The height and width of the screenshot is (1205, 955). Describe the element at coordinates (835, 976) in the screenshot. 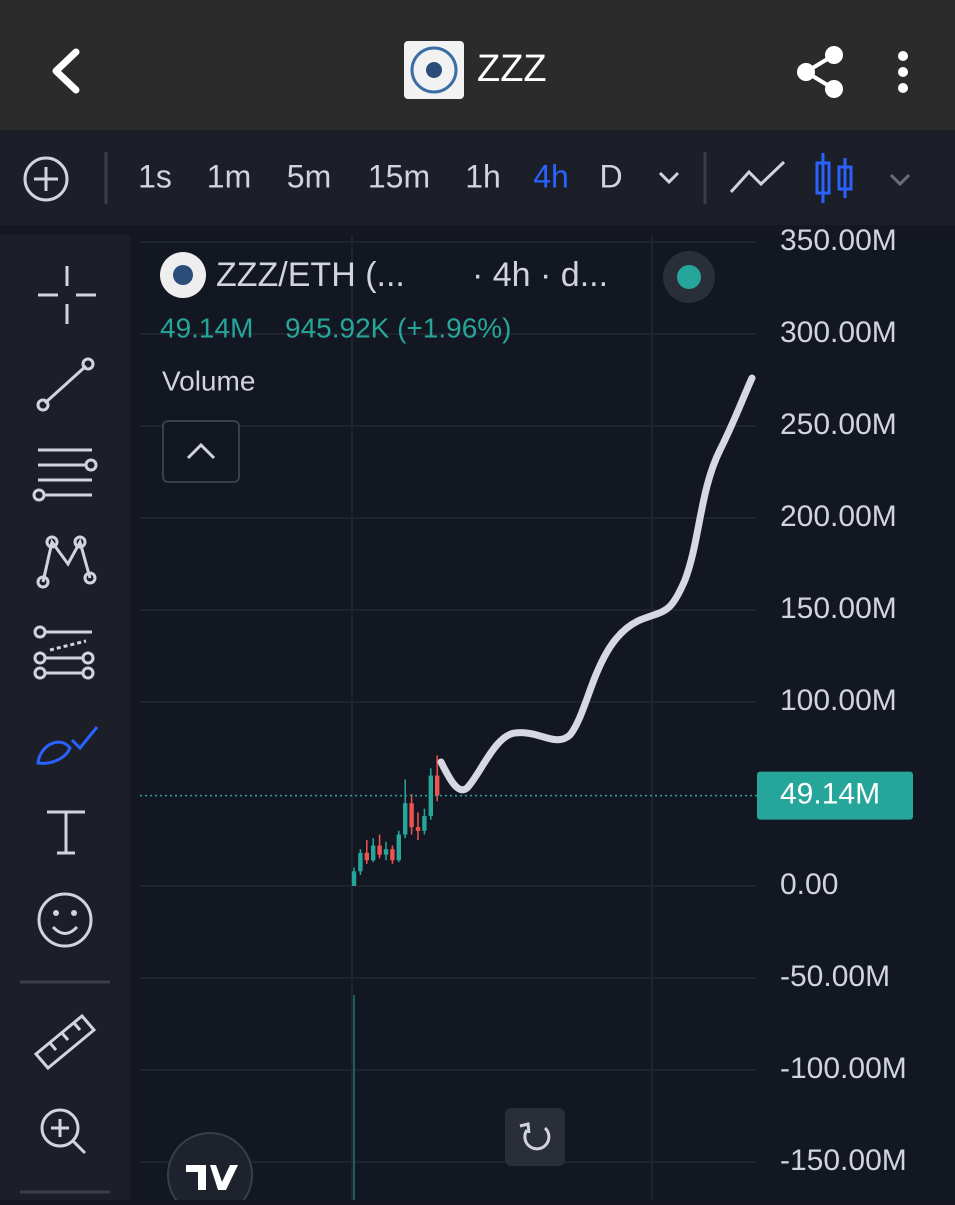

I see `y-tick-label: -50.00M` at that location.